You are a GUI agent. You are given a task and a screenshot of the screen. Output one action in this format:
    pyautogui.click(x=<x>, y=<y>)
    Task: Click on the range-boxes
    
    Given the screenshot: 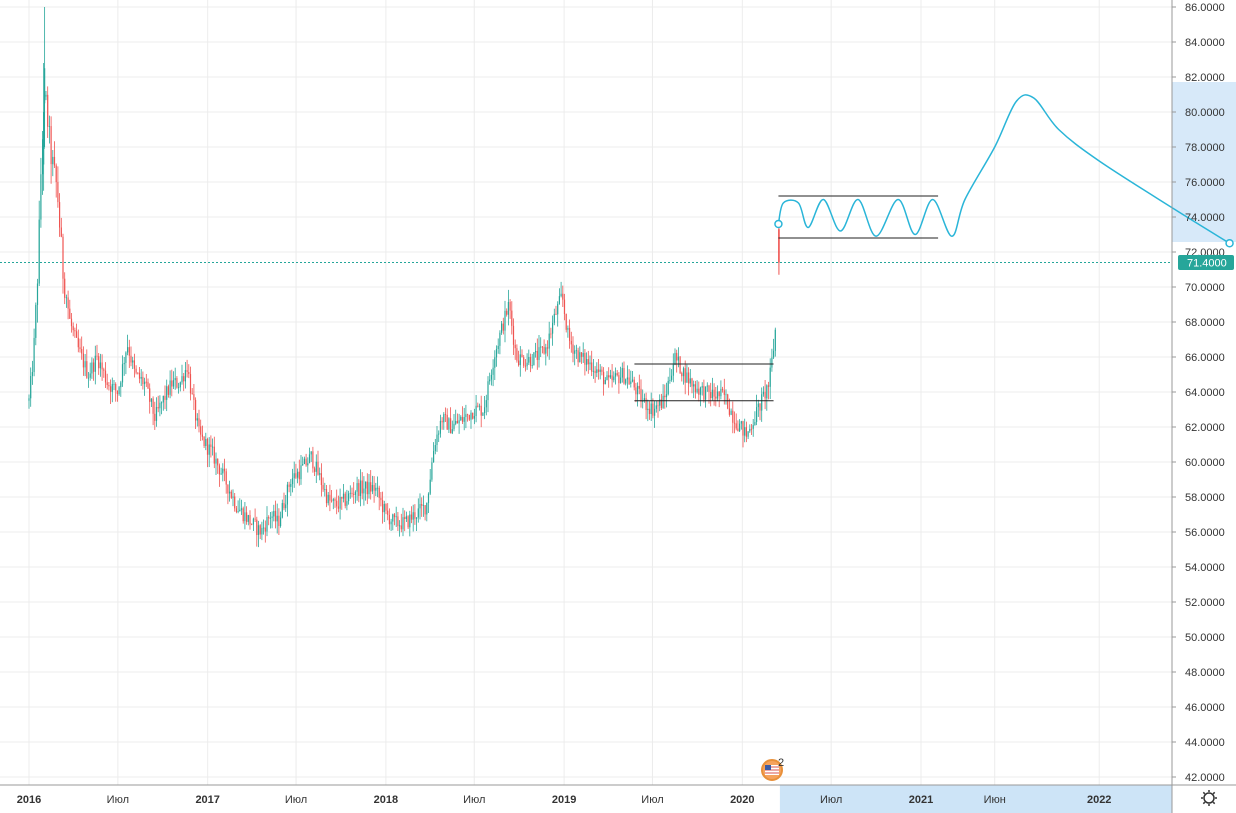 What is the action you would take?
    pyautogui.click(x=786, y=298)
    